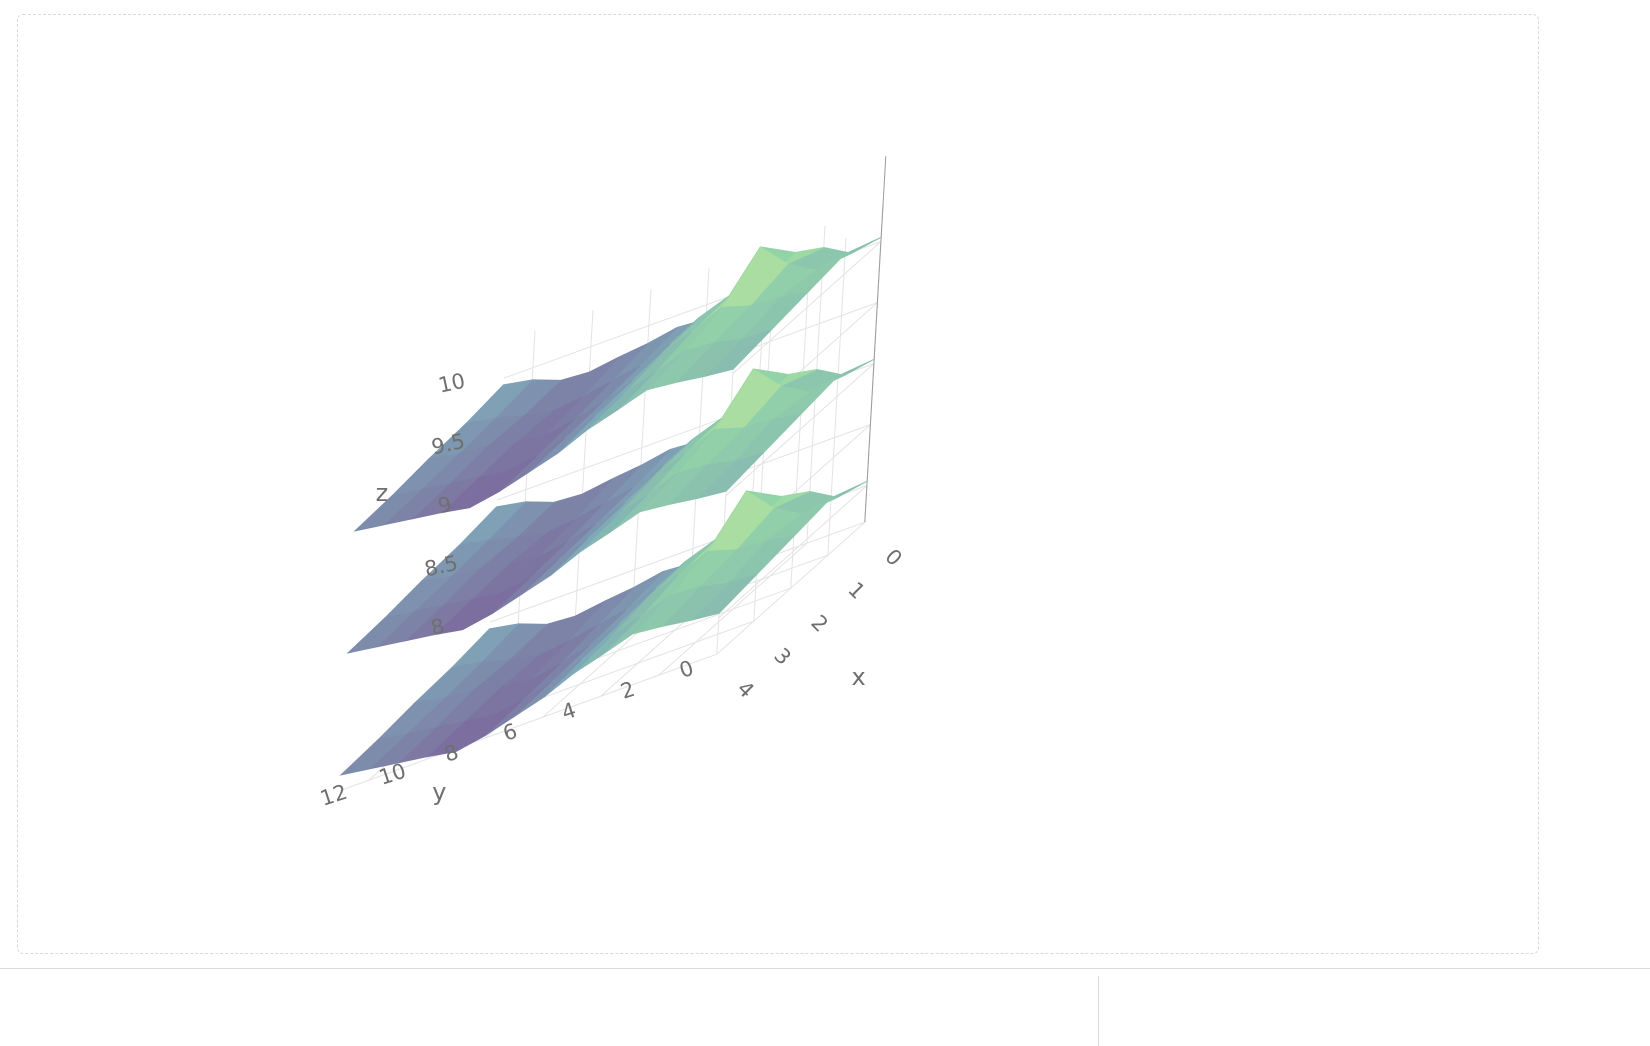 Image resolution: width=1650 pixels, height=1046 pixels. What do you see at coordinates (445, 505) in the screenshot?
I see `z-tick-label: 9` at bounding box center [445, 505].